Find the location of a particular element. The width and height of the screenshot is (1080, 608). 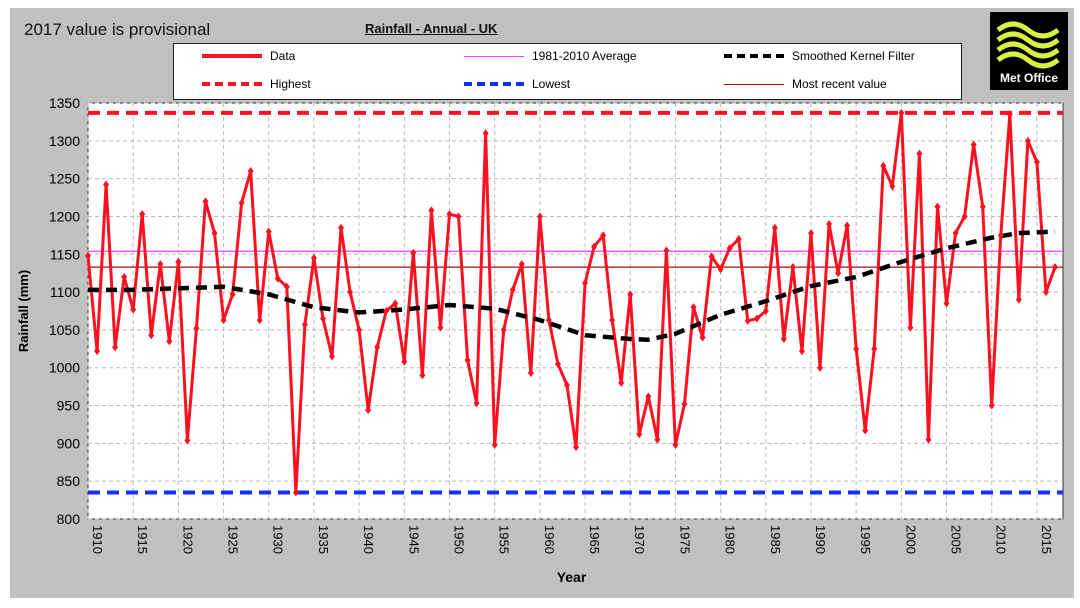

legend-data: Data is located at coordinates (248, 56).